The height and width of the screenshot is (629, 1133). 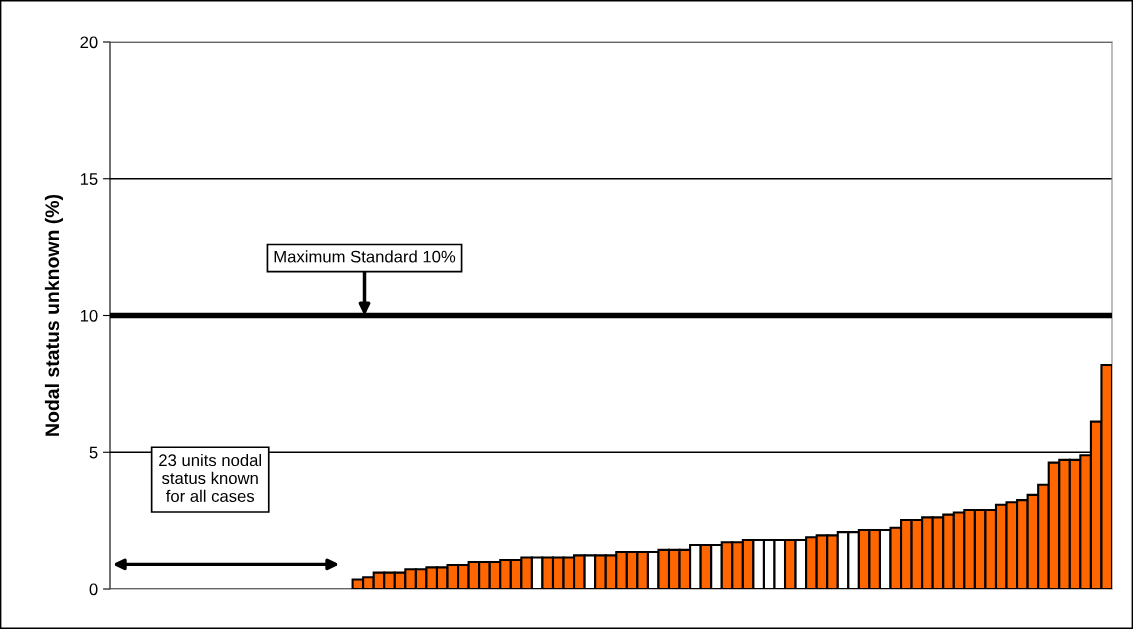 I want to click on annotation: 23 units nodal status known for all cases, so click(x=210, y=478).